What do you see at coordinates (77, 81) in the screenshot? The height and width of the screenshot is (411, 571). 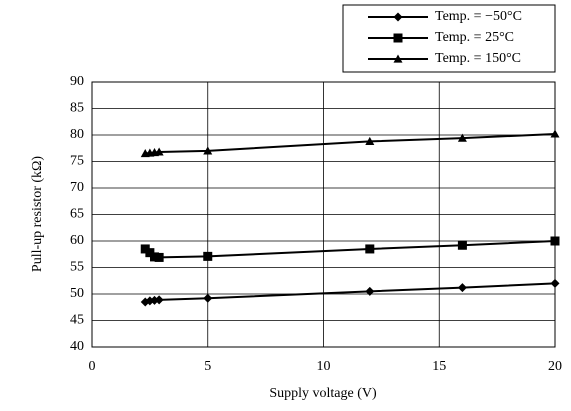 I see `y-tick-label: 90` at bounding box center [77, 81].